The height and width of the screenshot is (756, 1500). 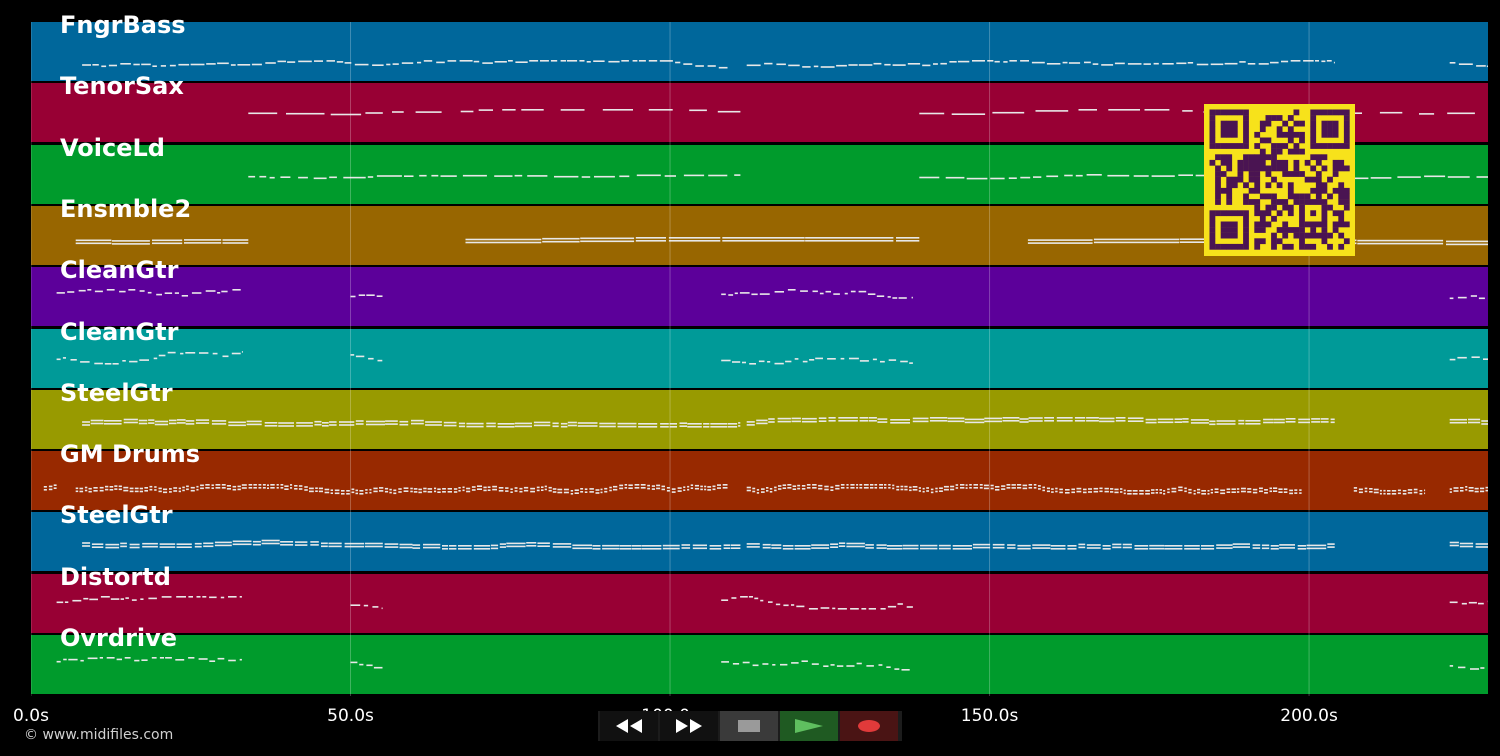 What do you see at coordinates (759, 659) in the screenshot?
I see `track-lane: Ovrdrive` at bounding box center [759, 659].